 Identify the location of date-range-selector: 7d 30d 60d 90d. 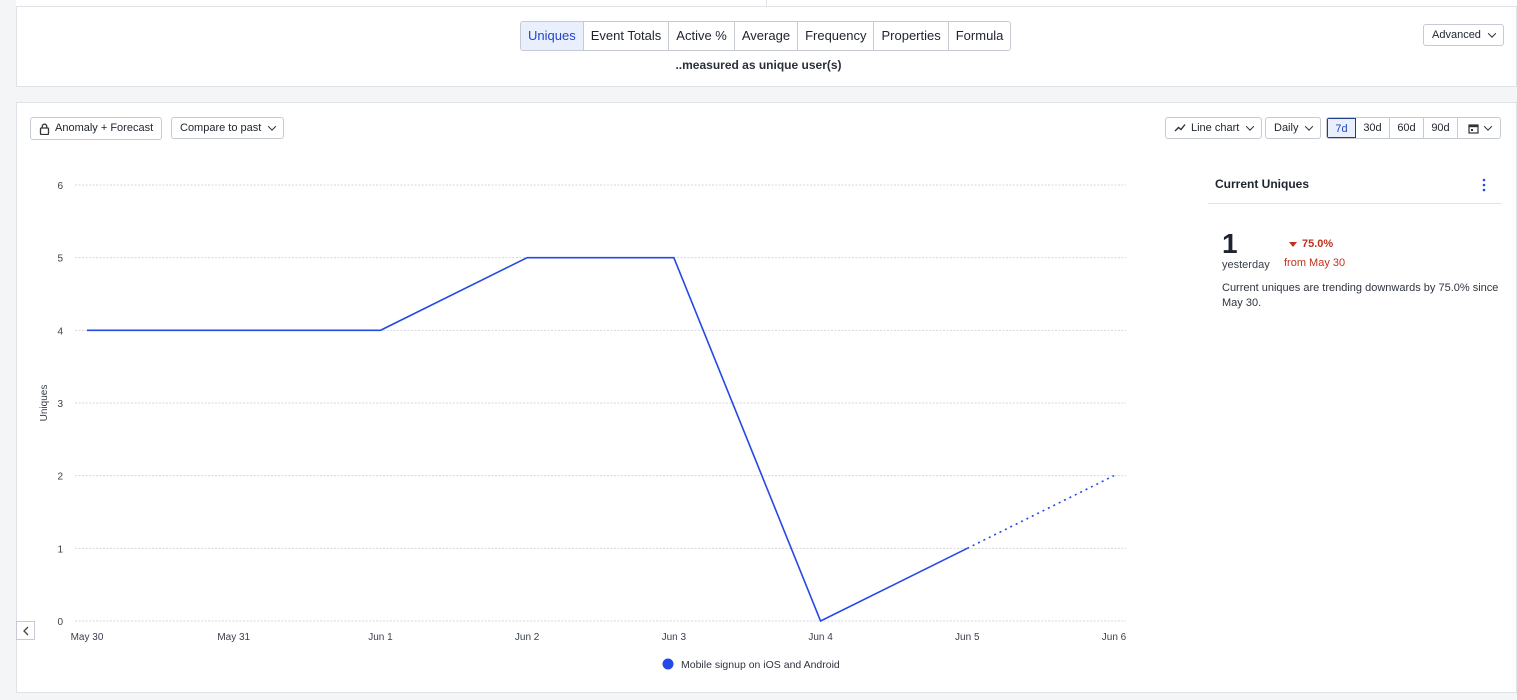
(1413, 128).